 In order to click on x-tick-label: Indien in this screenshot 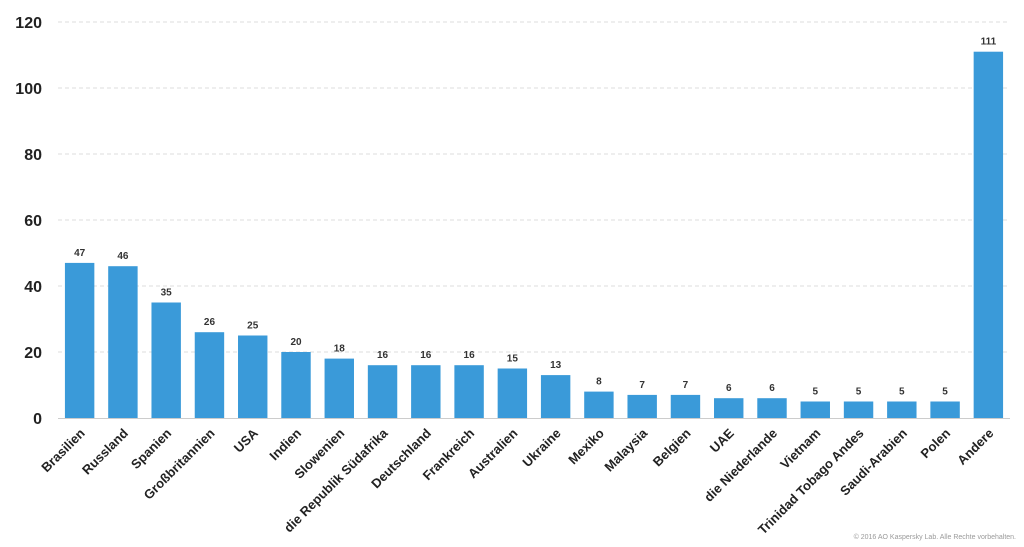, I will do `click(285, 444)`.